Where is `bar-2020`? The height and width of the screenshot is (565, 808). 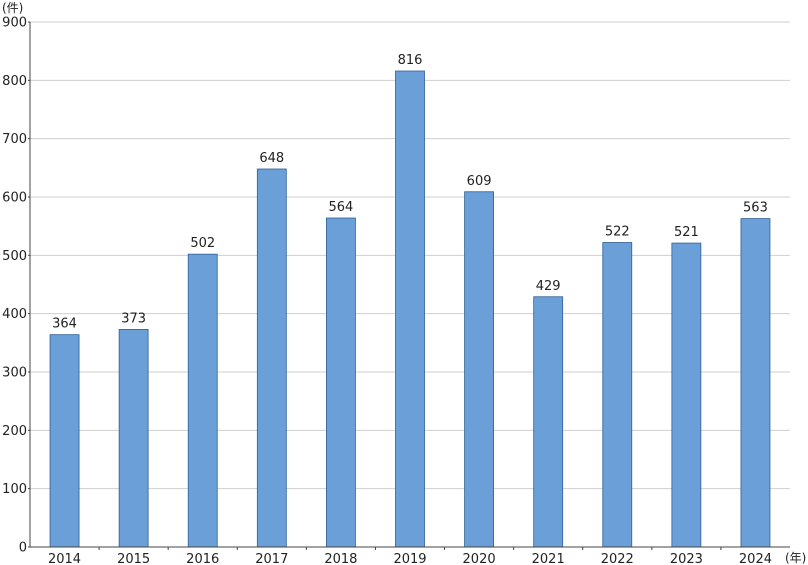 bar-2020 is located at coordinates (479, 369).